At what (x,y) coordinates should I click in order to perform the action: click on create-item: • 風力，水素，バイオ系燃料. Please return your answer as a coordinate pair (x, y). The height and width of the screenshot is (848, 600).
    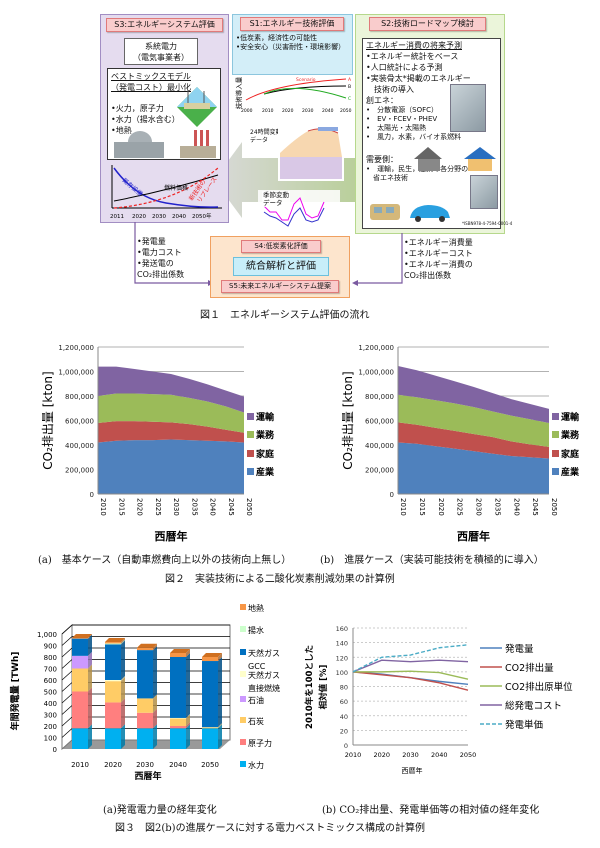
    Looking at the image, I should click on (414, 137).